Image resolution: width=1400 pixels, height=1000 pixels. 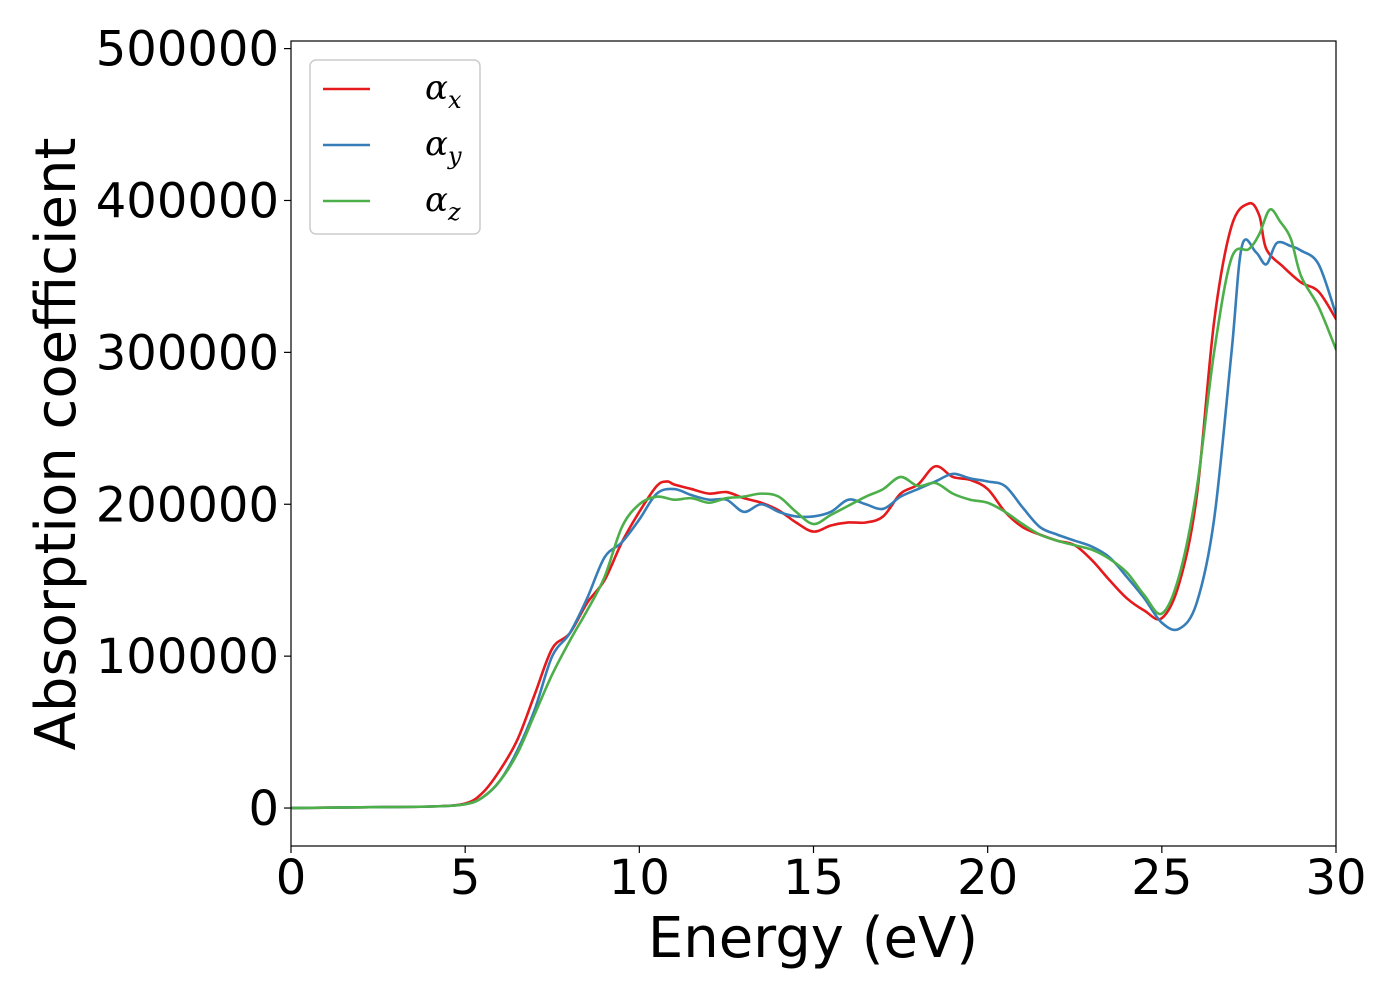 What do you see at coordinates (187, 50) in the screenshot?
I see `y-tick-label: 500000` at bounding box center [187, 50].